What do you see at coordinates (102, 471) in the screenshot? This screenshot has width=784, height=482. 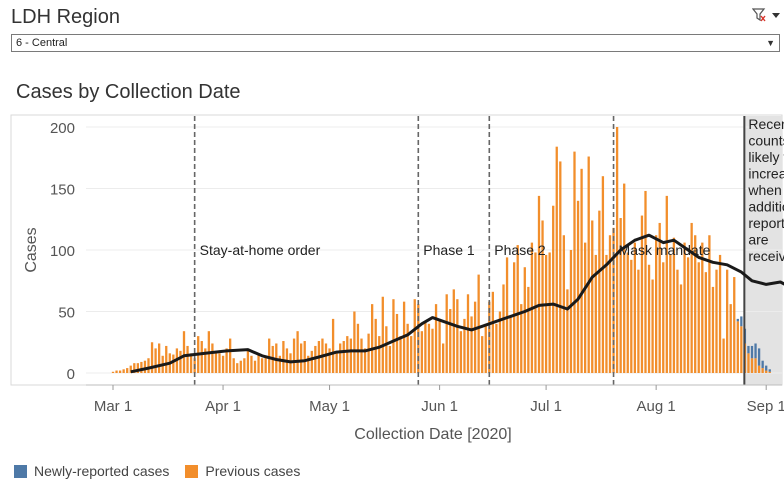 I see `legend-label-newly-reported: Newly-reported cases` at bounding box center [102, 471].